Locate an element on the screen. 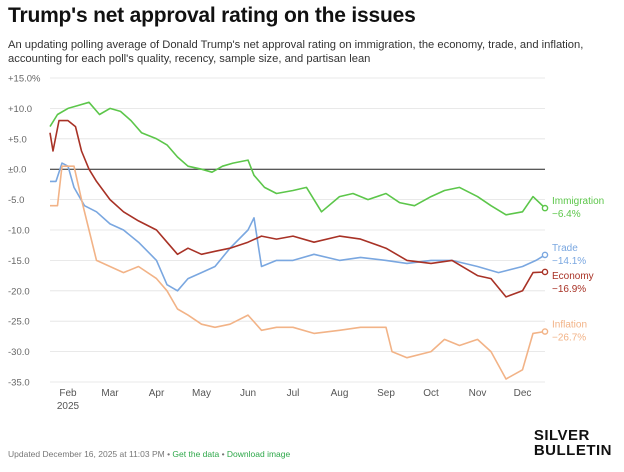  y-tick-label: +10.0 is located at coordinates (20, 109).